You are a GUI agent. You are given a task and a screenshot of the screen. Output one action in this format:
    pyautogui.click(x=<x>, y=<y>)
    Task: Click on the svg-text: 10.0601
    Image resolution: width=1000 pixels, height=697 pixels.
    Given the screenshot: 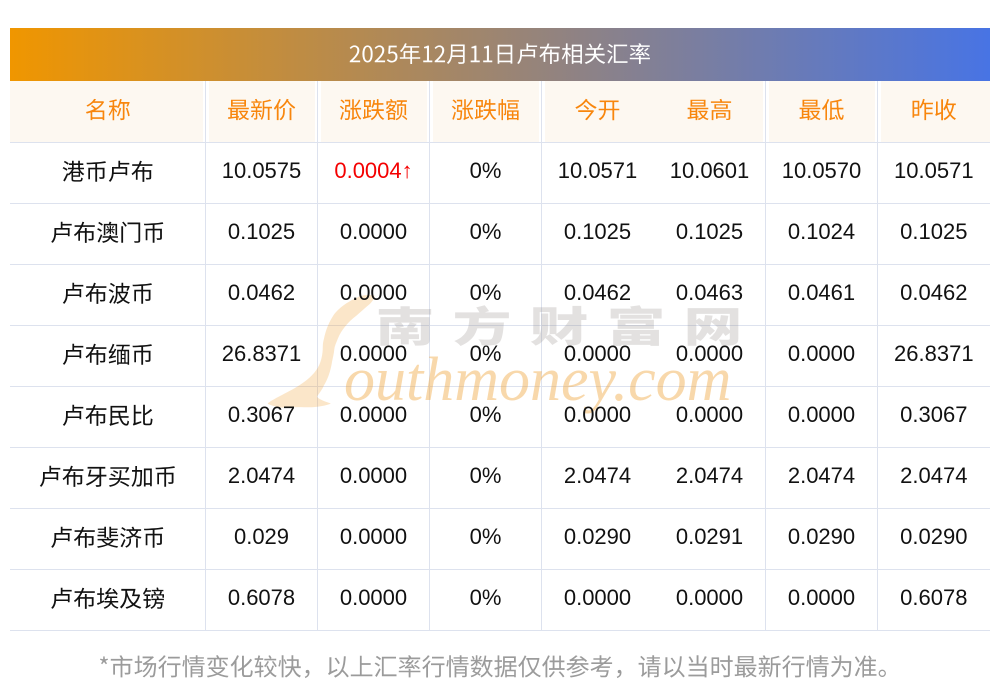 What is the action you would take?
    pyautogui.click(x=710, y=170)
    